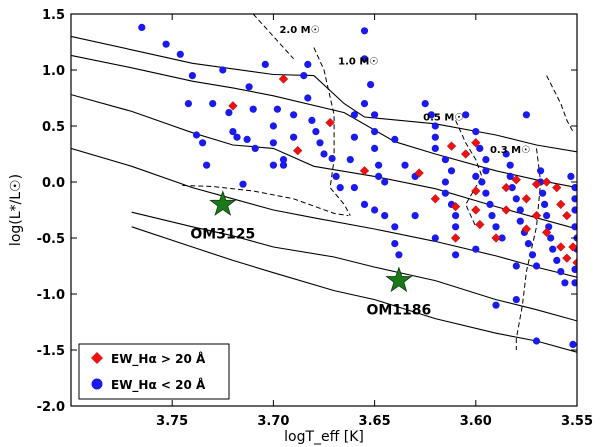 Image resolution: width=600 pixels, height=447 pixels. I want to click on legend-label: EW_Hα < 20 Å, so click(158, 385).